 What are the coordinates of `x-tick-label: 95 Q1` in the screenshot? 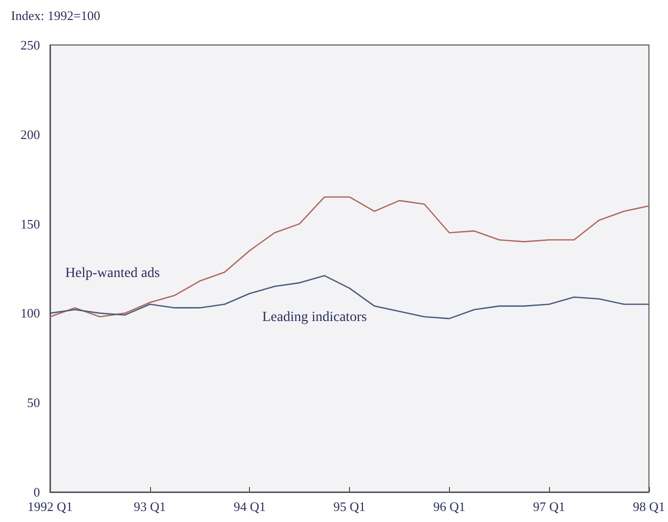 It's located at (349, 506).